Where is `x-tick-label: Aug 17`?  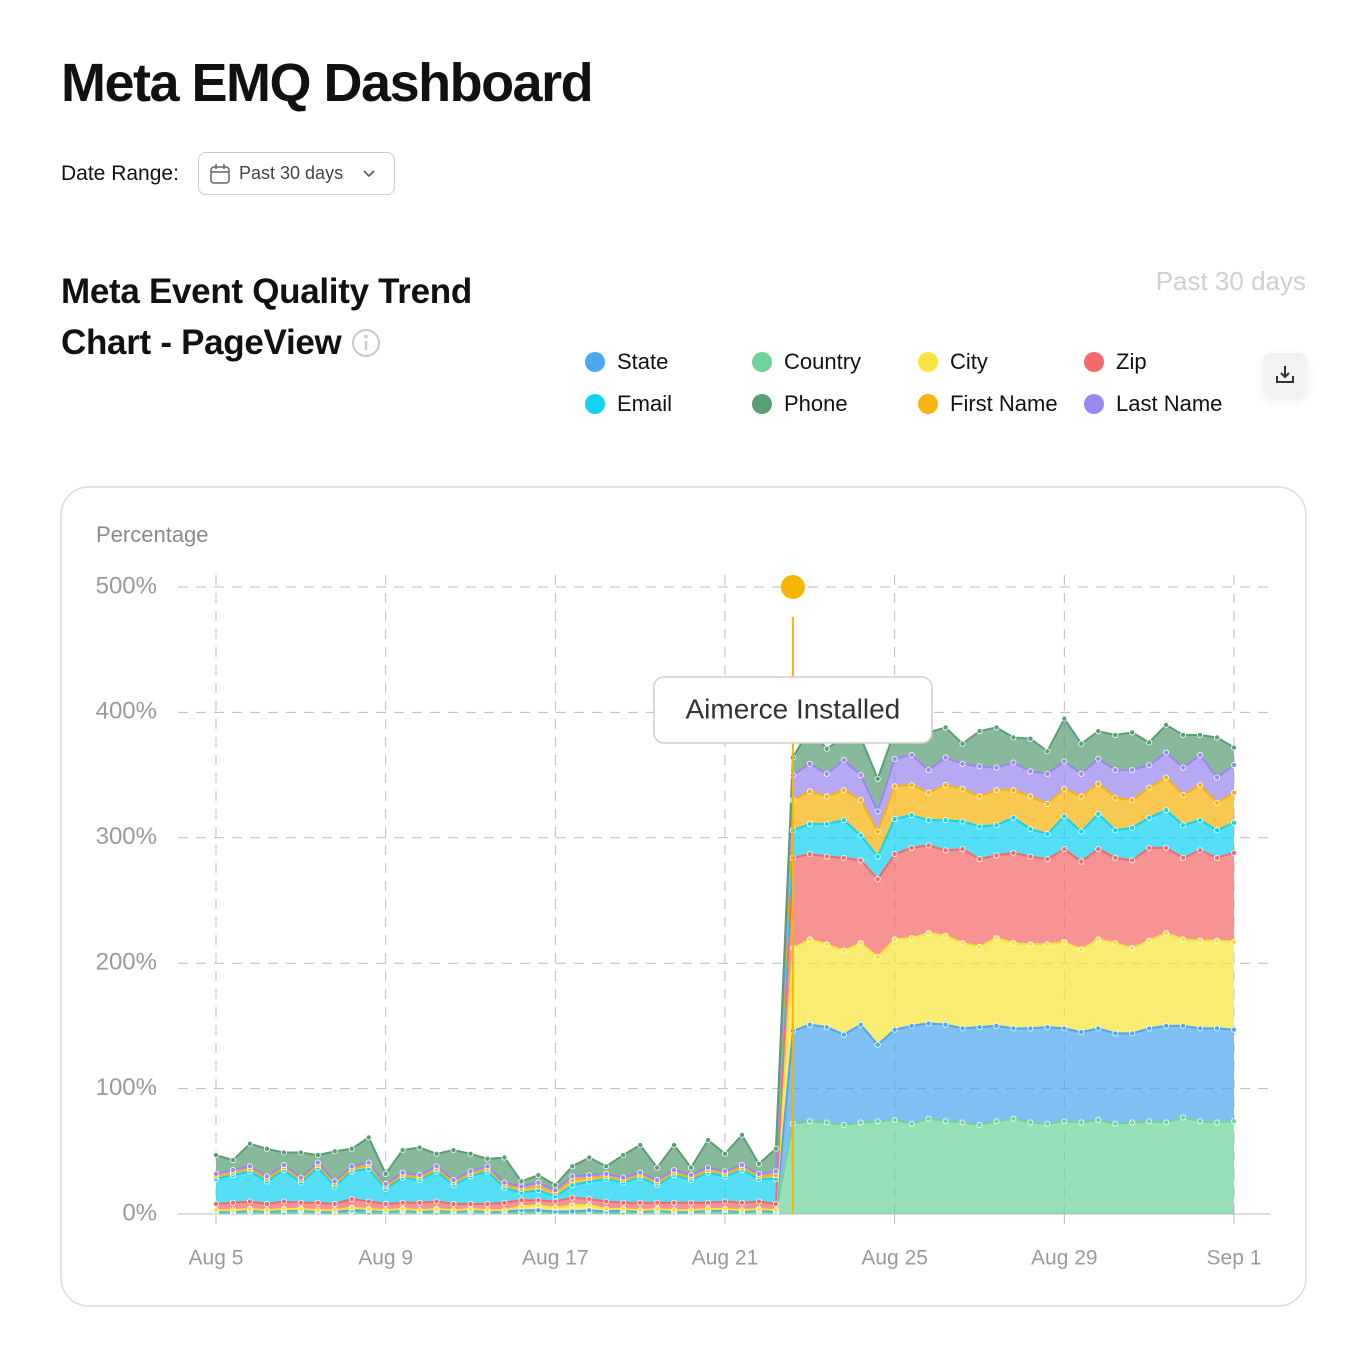
x-tick-label: Aug 17 is located at coordinates (555, 1258).